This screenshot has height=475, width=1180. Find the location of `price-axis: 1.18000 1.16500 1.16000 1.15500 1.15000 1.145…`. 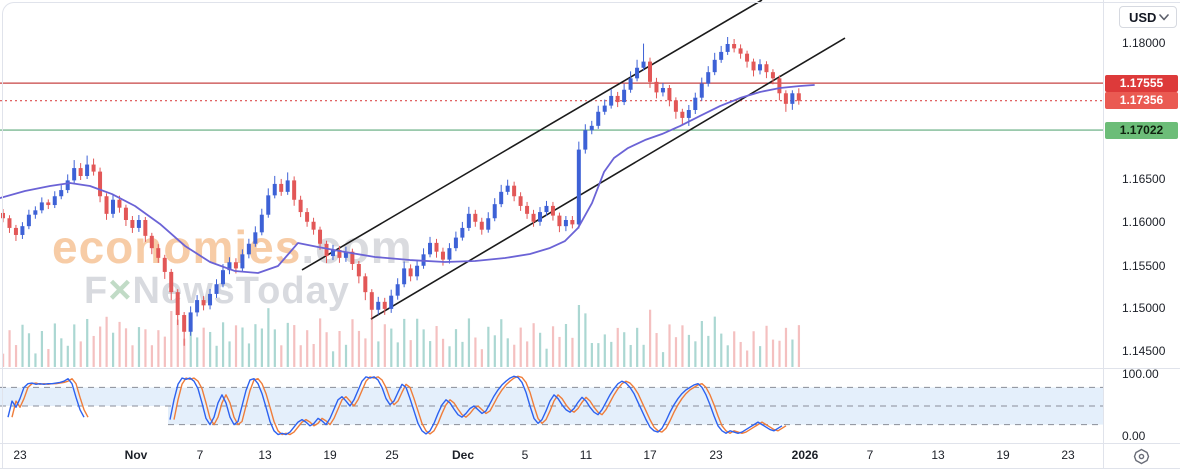

price-axis: 1.18000 1.16500 1.16000 1.15500 1.15000 1.145… is located at coordinates (1142, 234).